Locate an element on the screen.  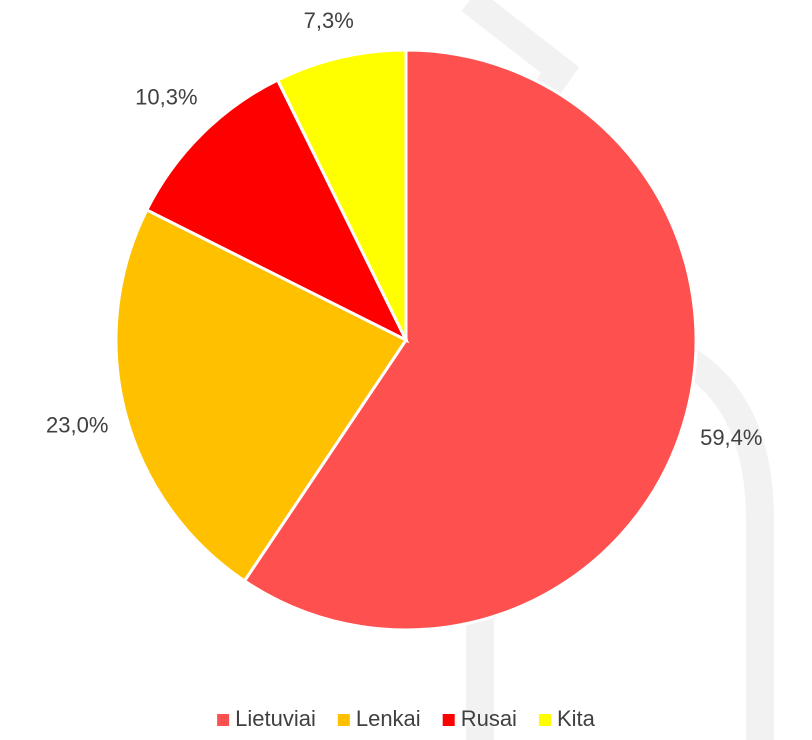
data-label: 10,3% is located at coordinates (166, 97).